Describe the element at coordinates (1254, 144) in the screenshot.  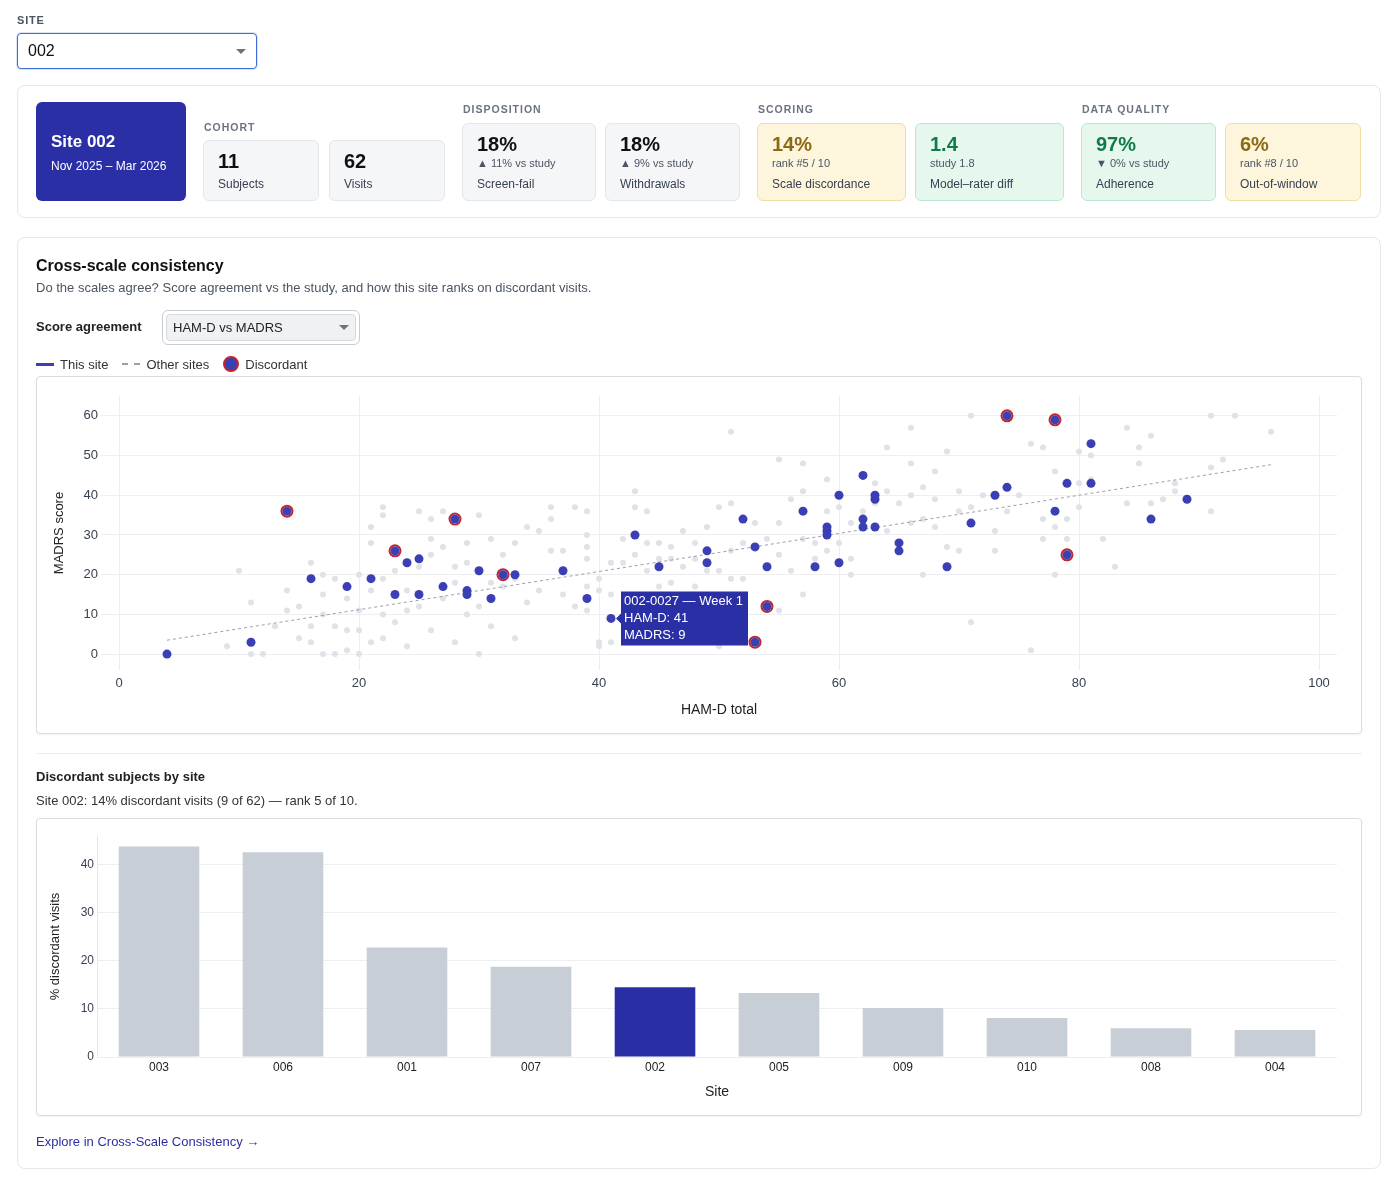
I see `text: 6%` at that location.